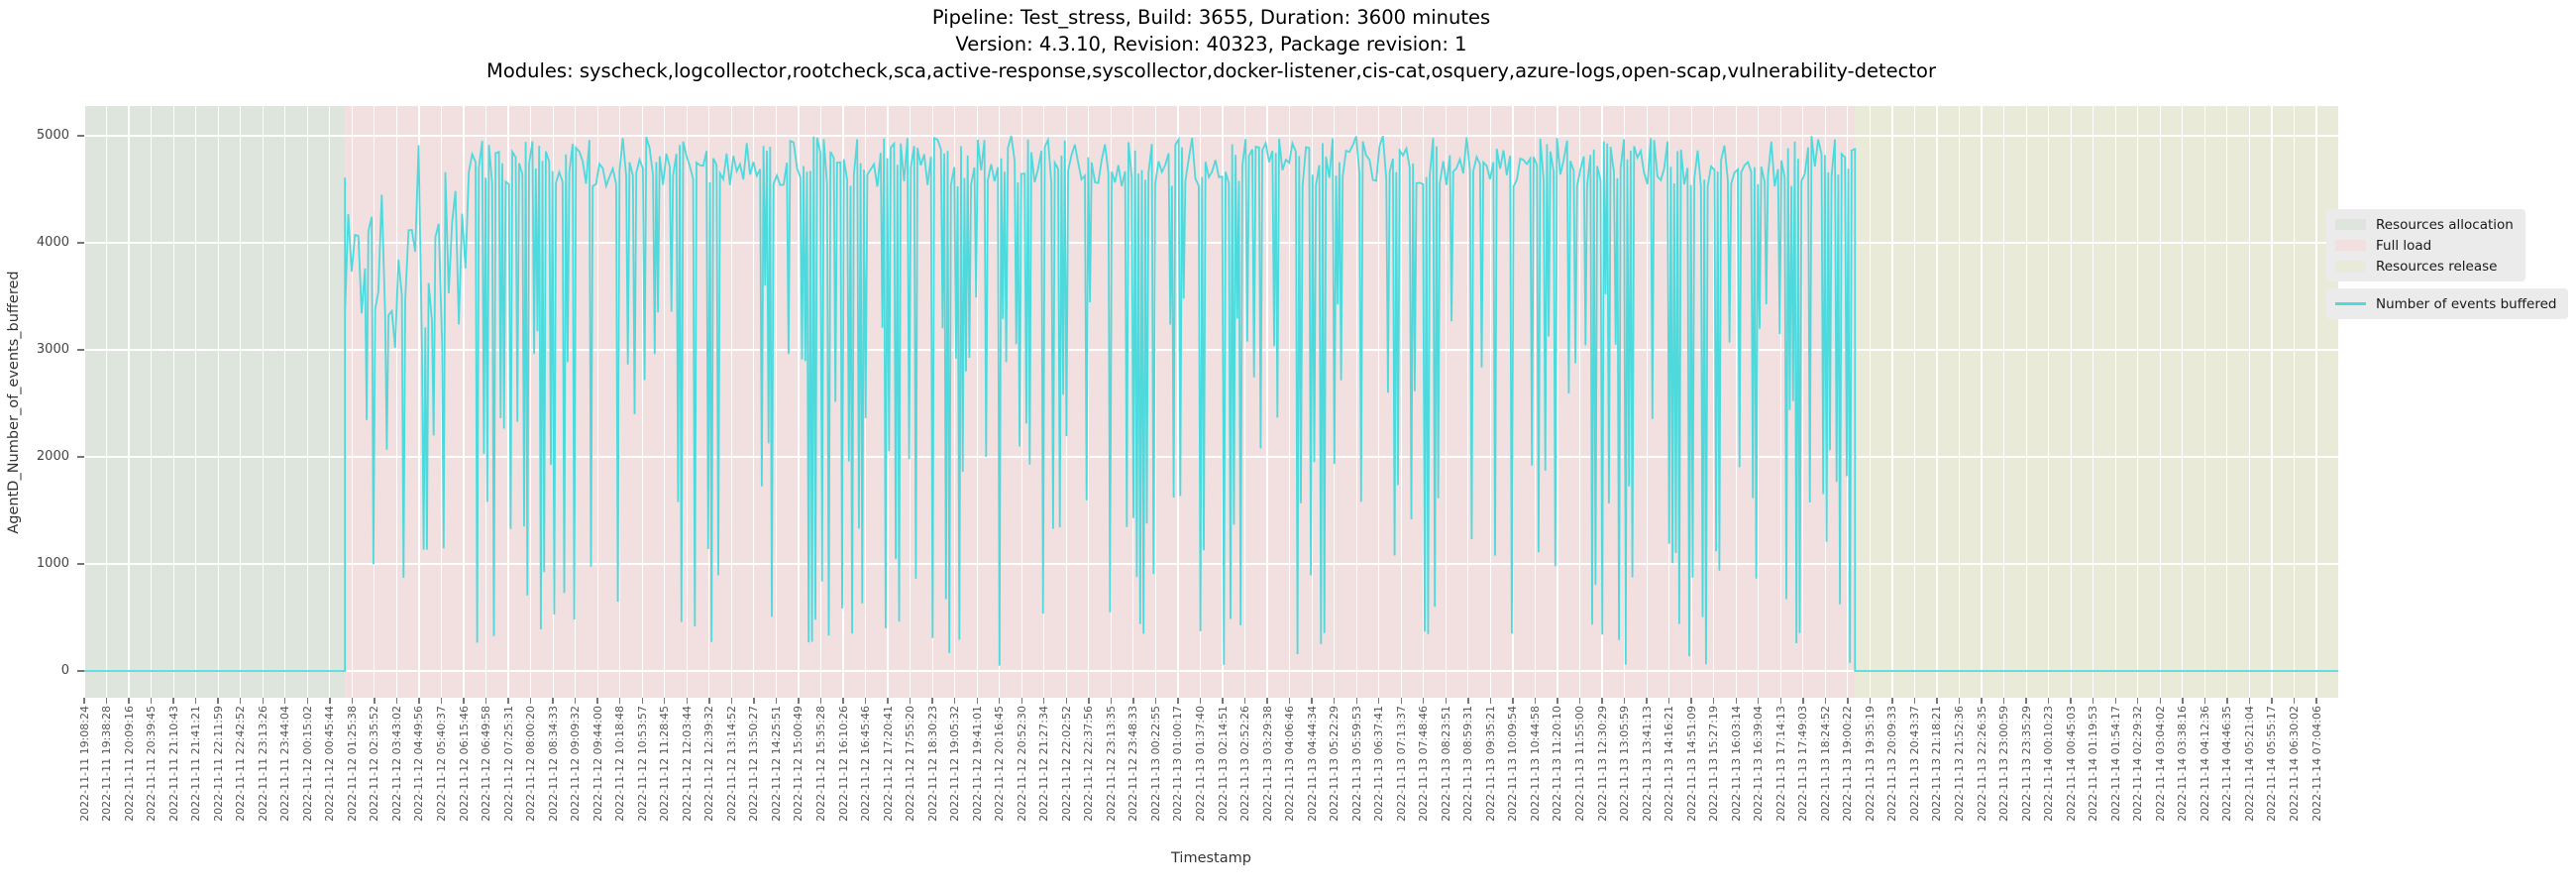 The image size is (2576, 892). What do you see at coordinates (1290, 764) in the screenshot?
I see `x-tick-label: 2022-11-13 04:06:46` at bounding box center [1290, 764].